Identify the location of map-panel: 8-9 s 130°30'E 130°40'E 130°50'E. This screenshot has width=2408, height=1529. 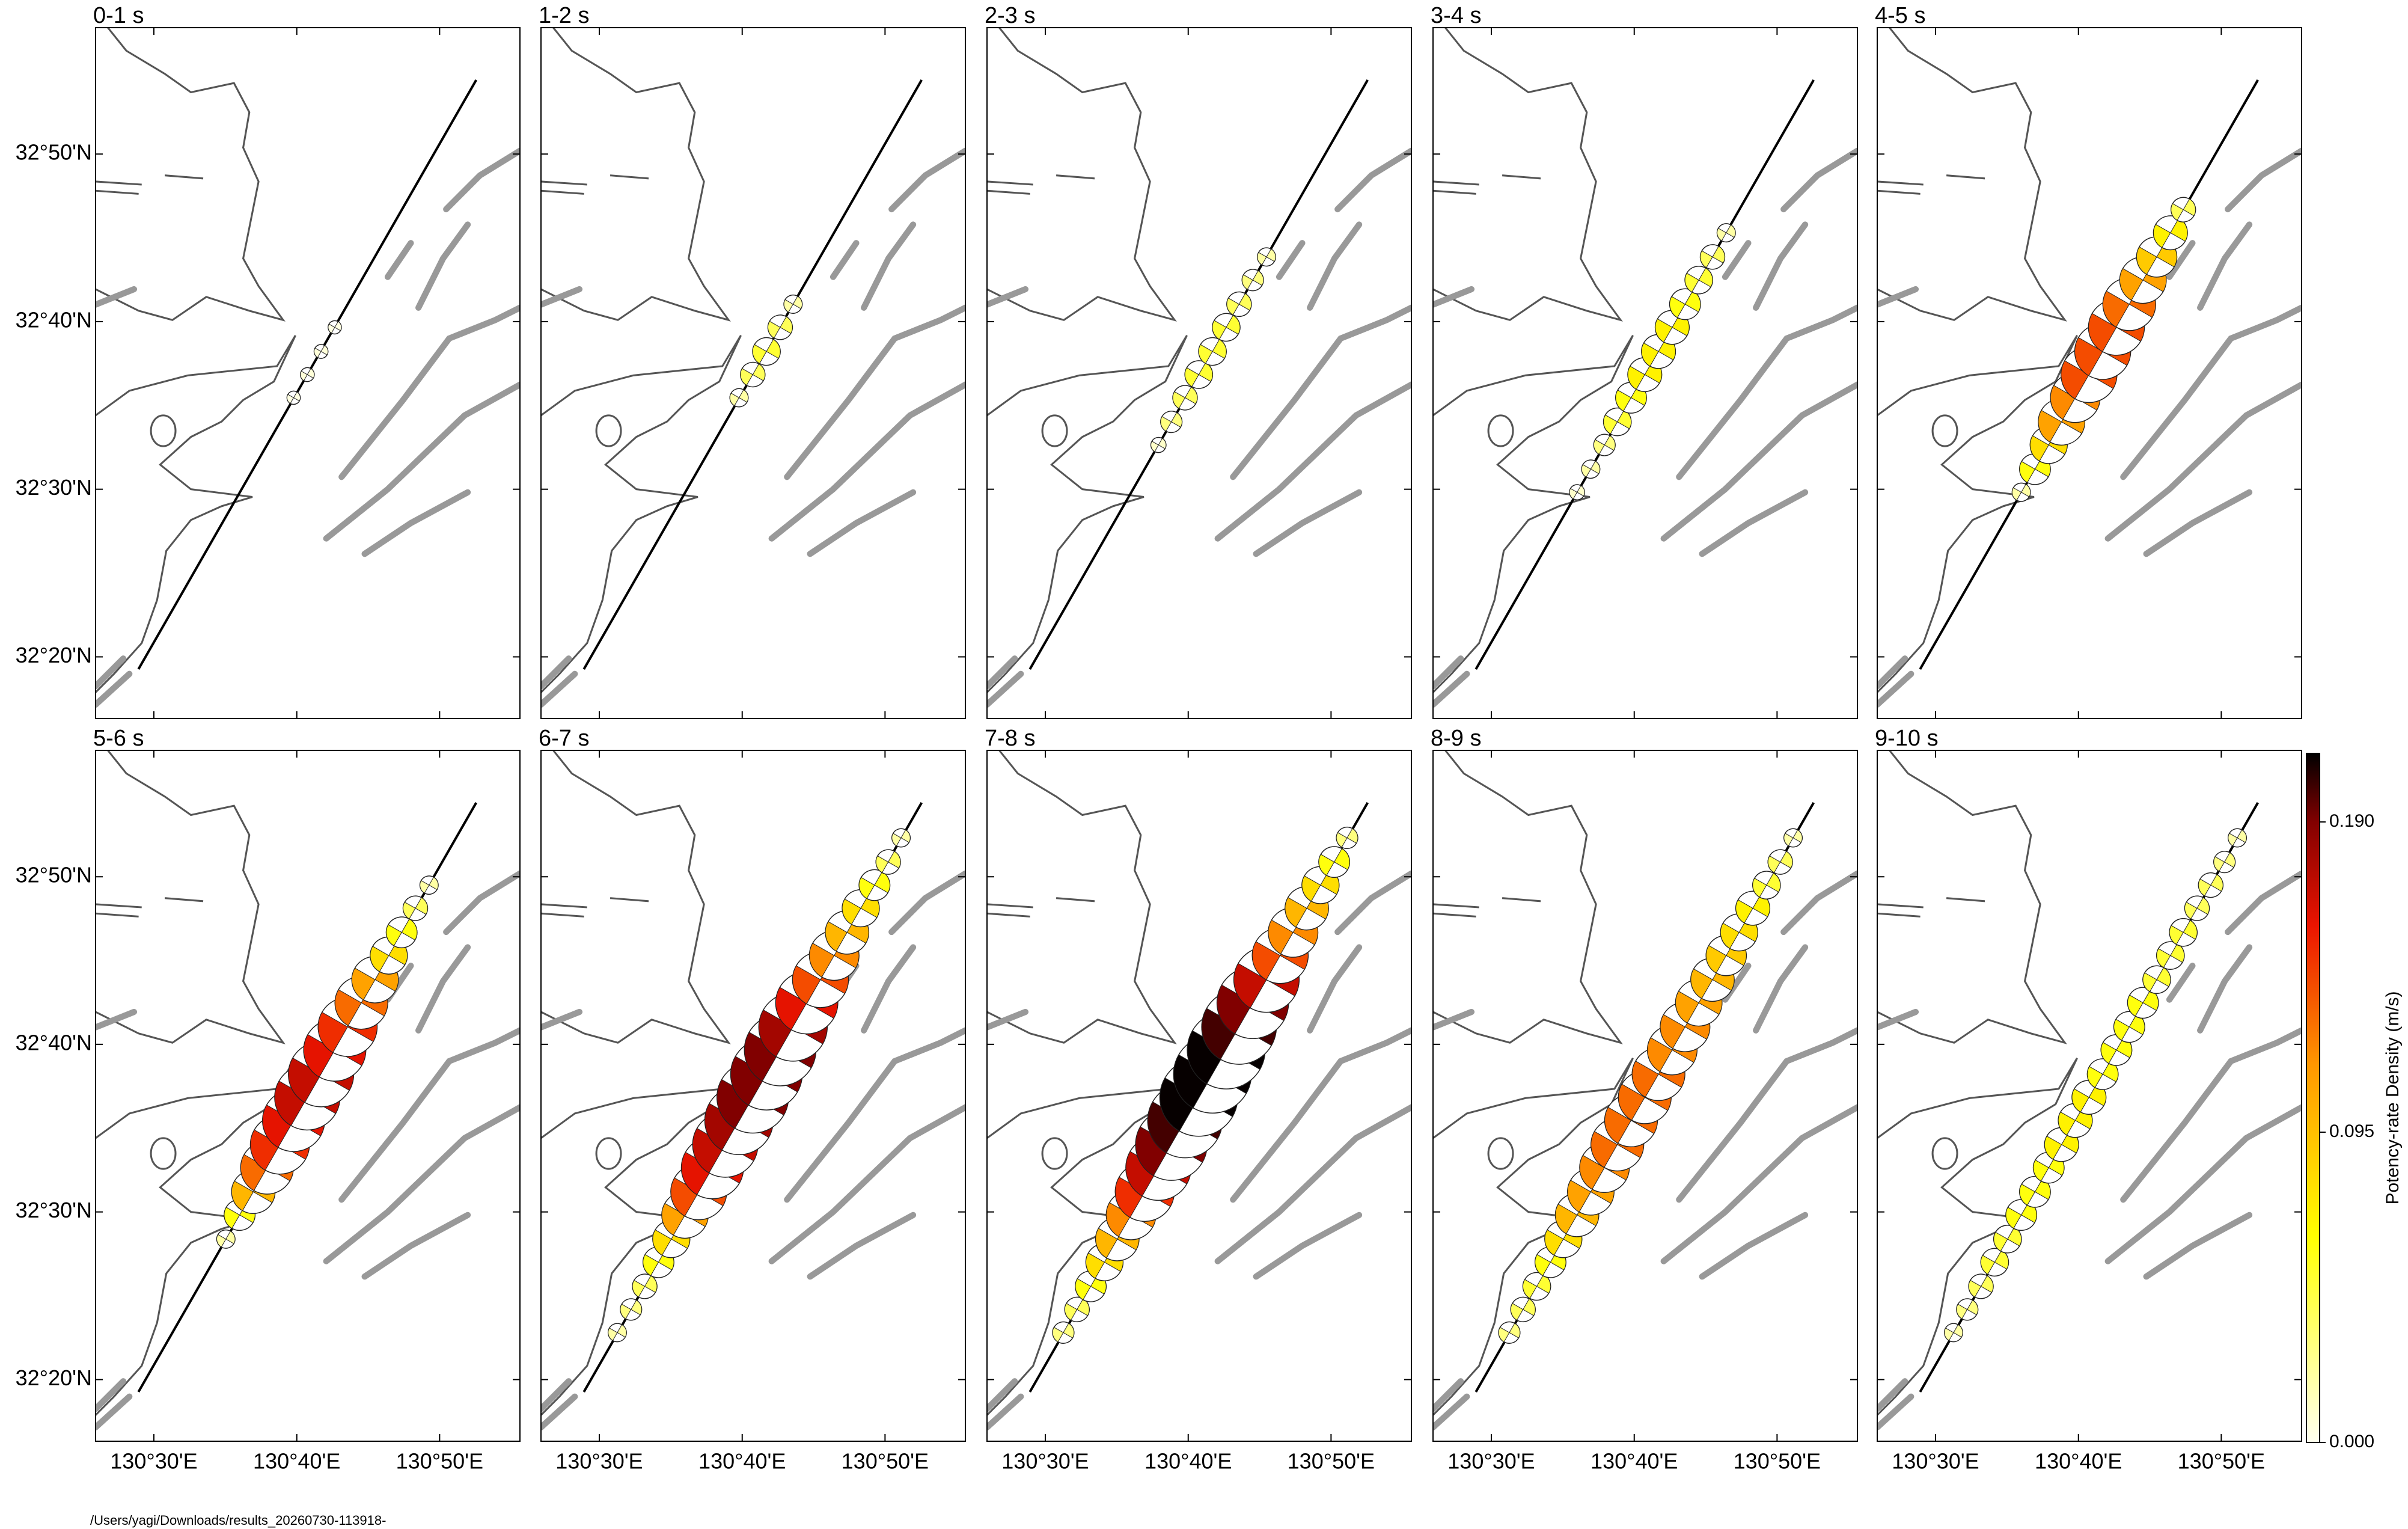
(1645, 1100).